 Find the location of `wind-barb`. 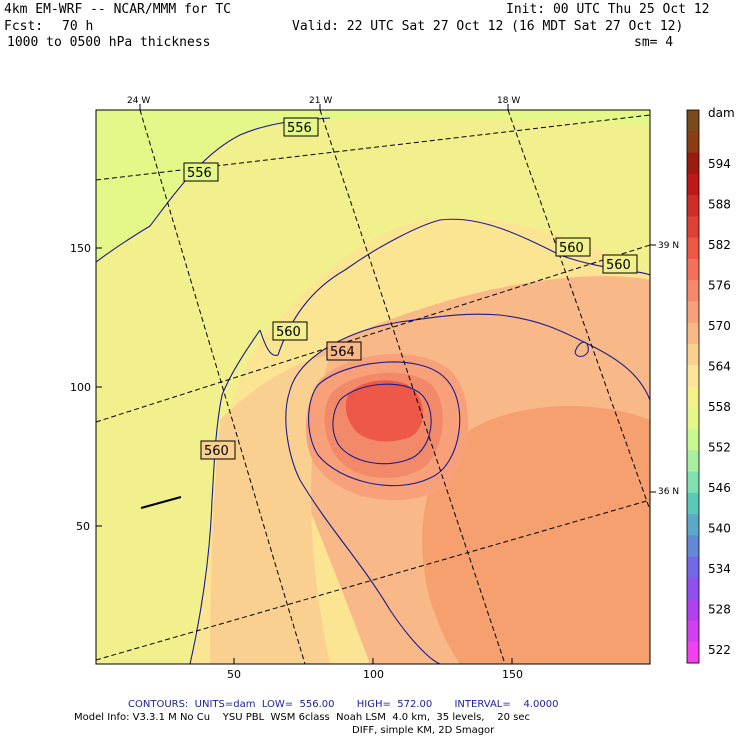

wind-barb is located at coordinates (161, 502).